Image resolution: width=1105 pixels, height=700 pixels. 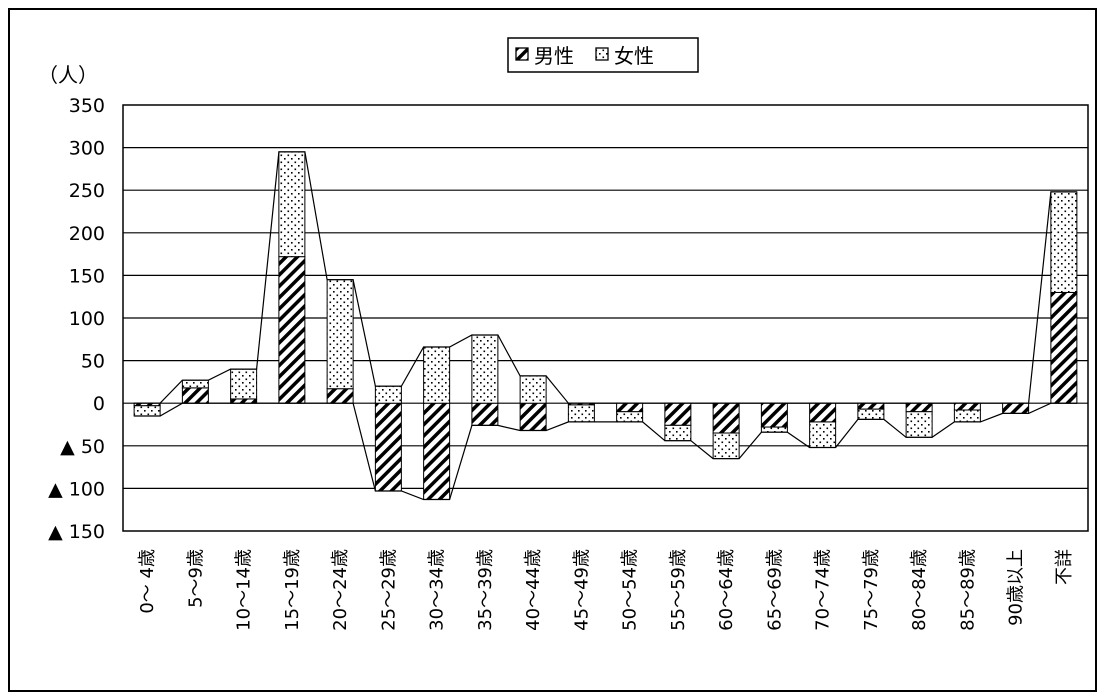 I want to click on x-tick-label: 75～79歳, so click(x=871, y=590).